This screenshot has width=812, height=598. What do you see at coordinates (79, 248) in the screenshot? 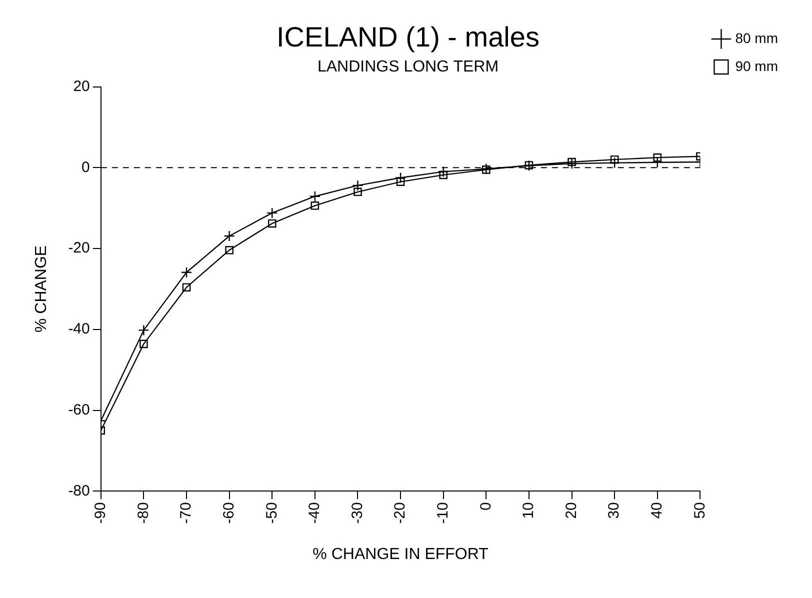
I see `y-tick-label: -20` at bounding box center [79, 248].